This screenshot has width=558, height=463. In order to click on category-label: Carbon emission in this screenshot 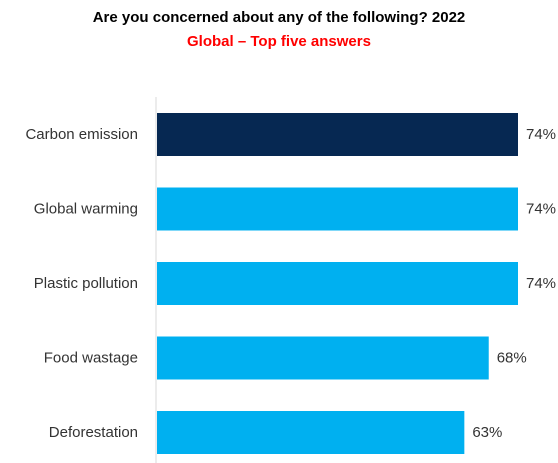, I will do `click(81, 134)`.